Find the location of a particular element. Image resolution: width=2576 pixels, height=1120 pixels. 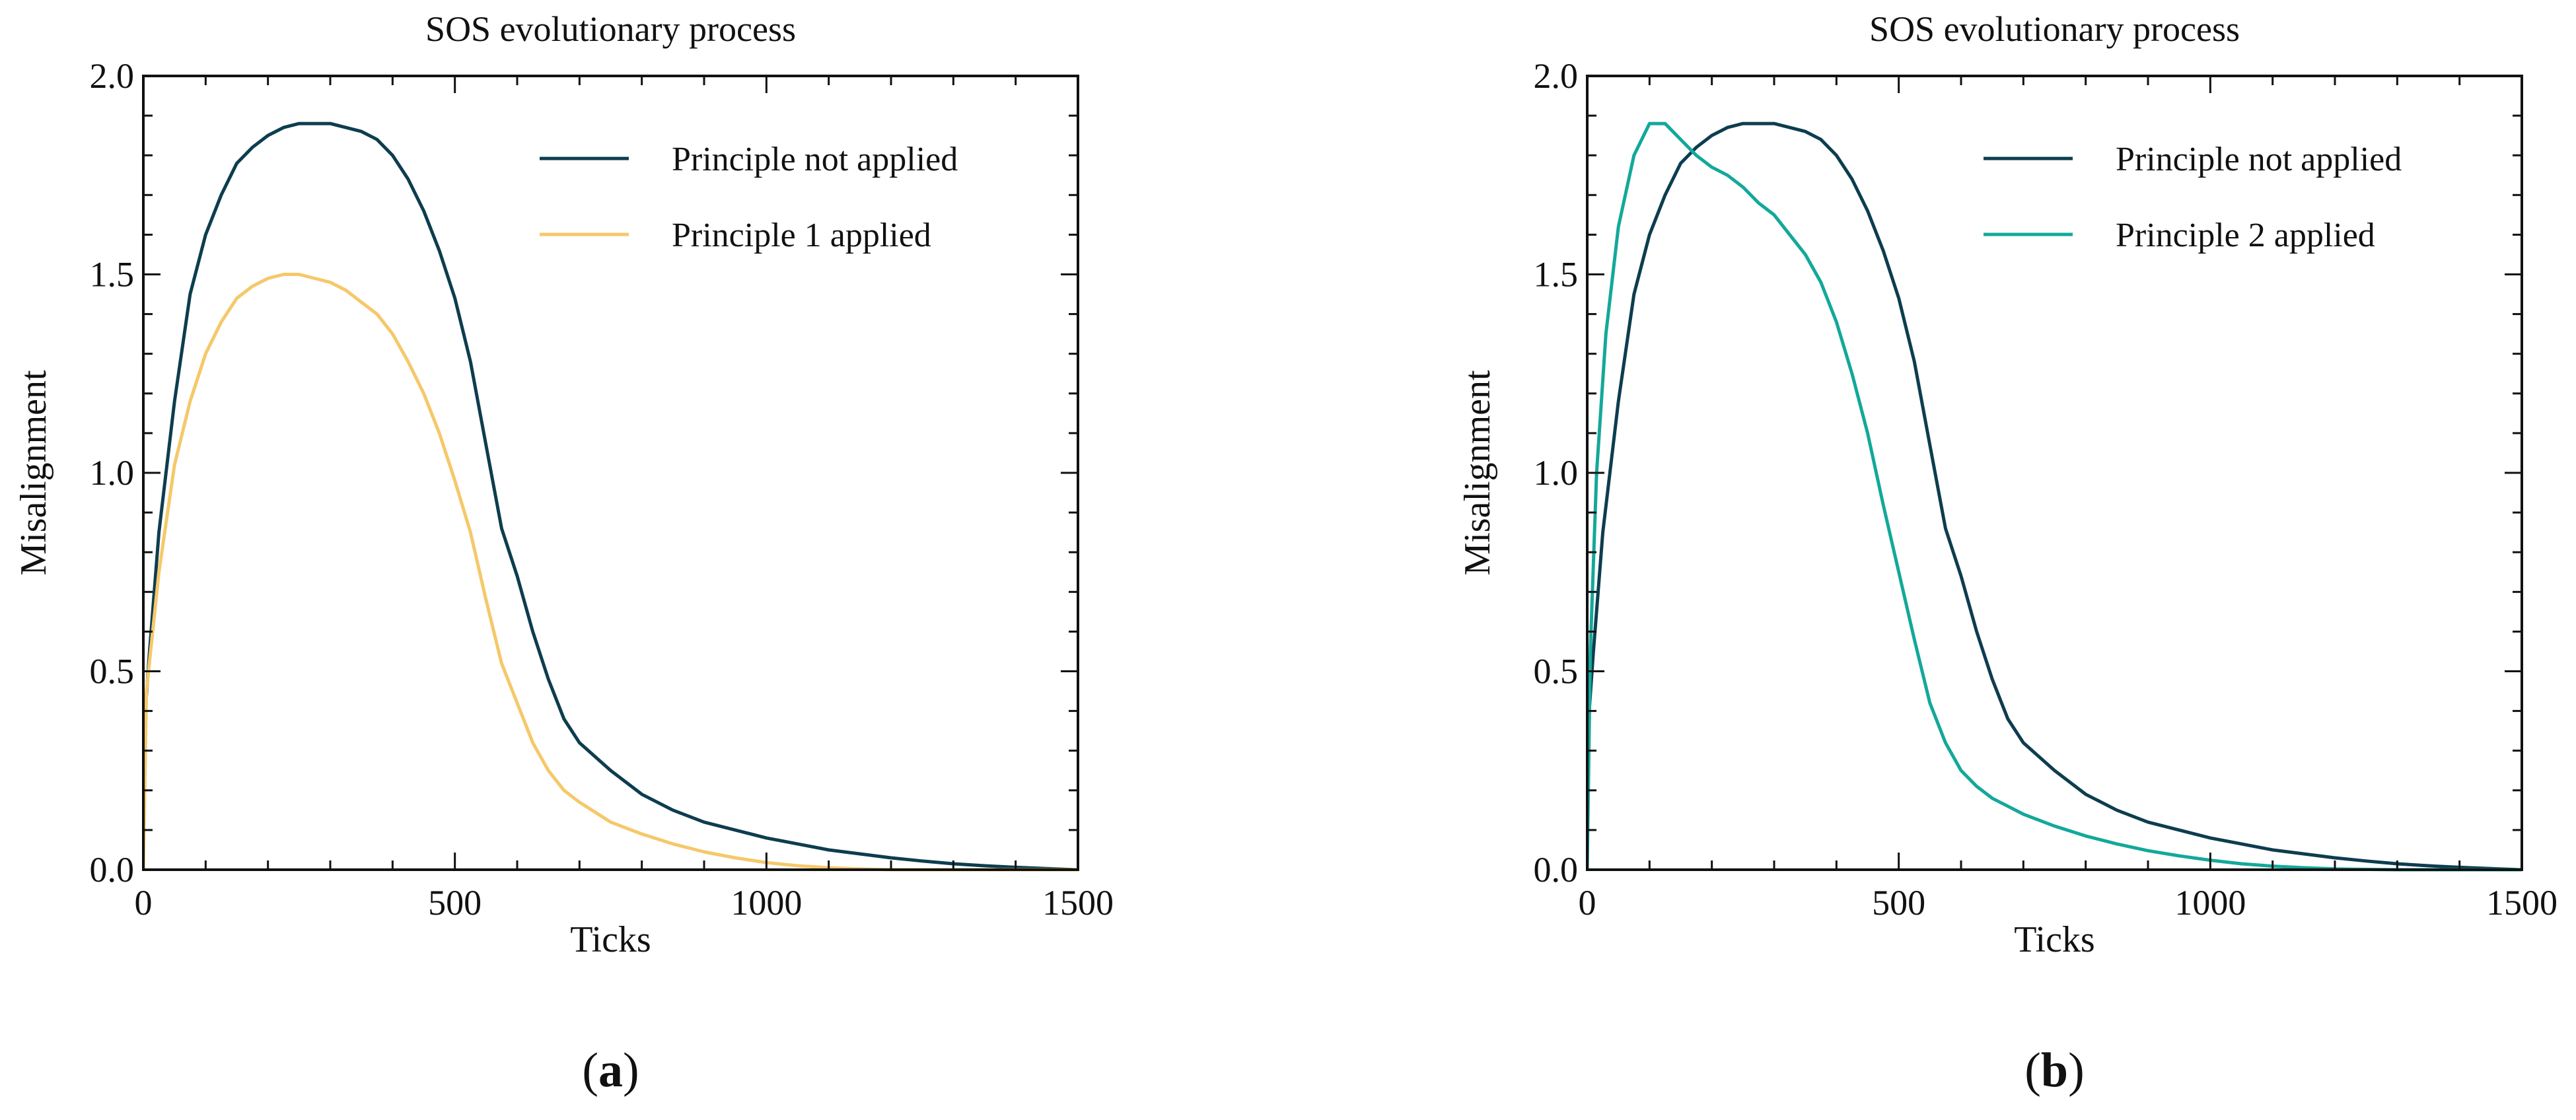

legend-label-2: Principle 2 applied is located at coordinates (2246, 235).